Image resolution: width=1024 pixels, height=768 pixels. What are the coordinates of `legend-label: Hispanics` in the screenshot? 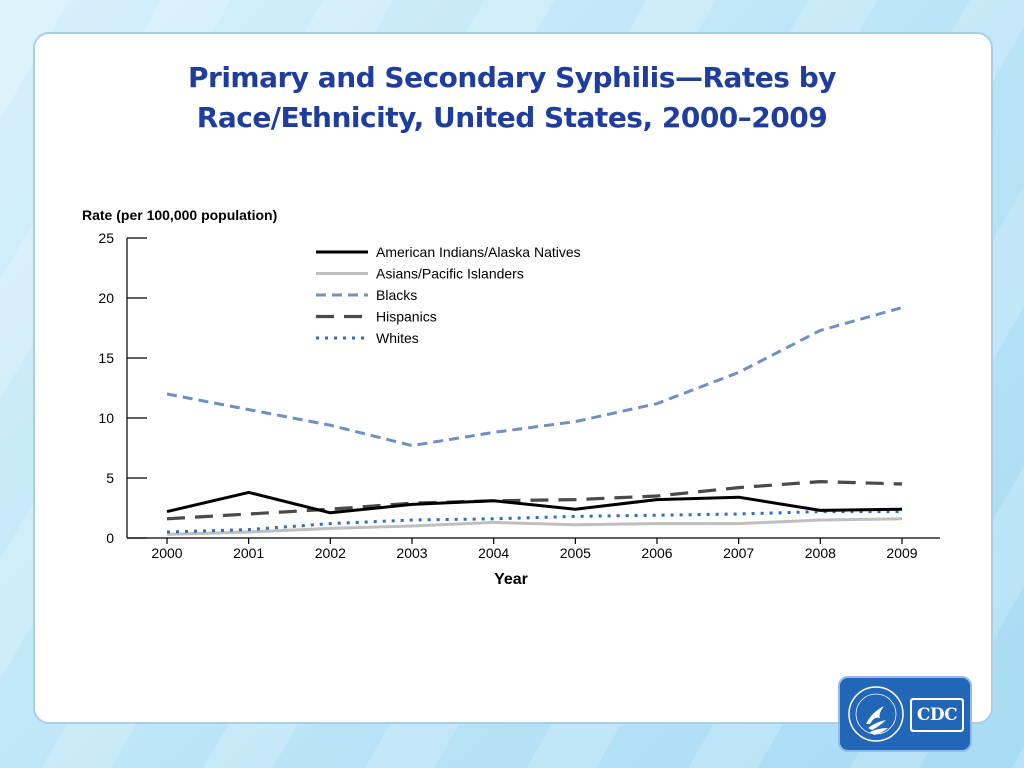 It's located at (406, 317).